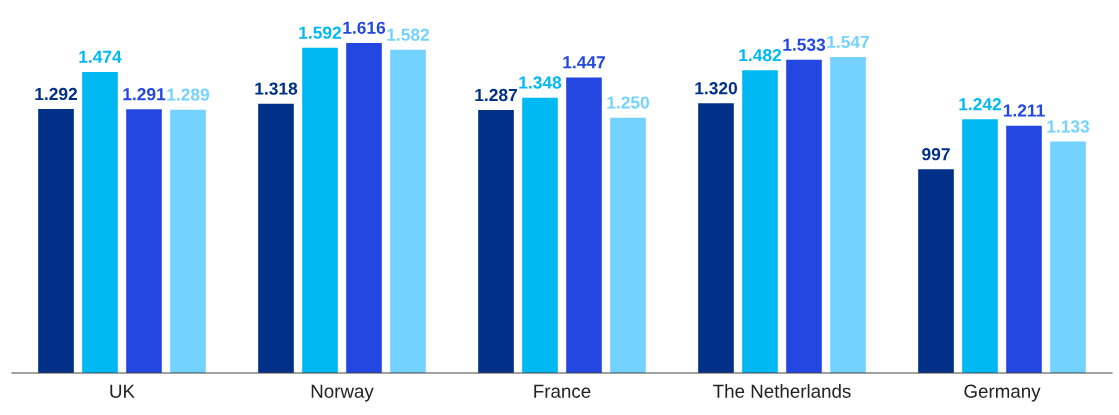 The height and width of the screenshot is (415, 1119). I want to click on data-label: 997, so click(936, 154).